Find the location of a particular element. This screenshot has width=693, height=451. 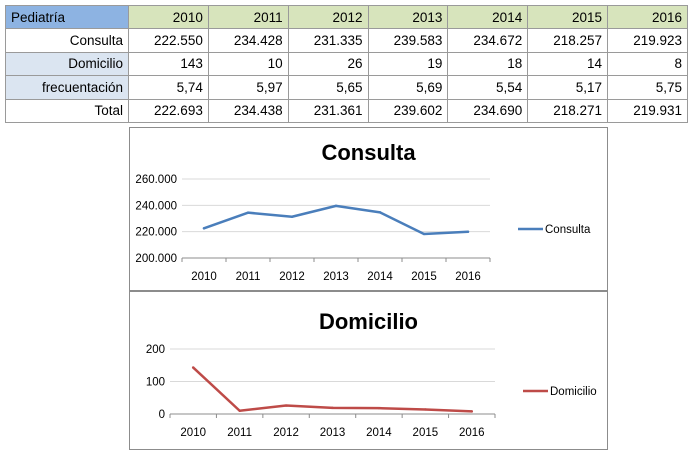

y-tick-label: 260.000 is located at coordinates (156, 180).